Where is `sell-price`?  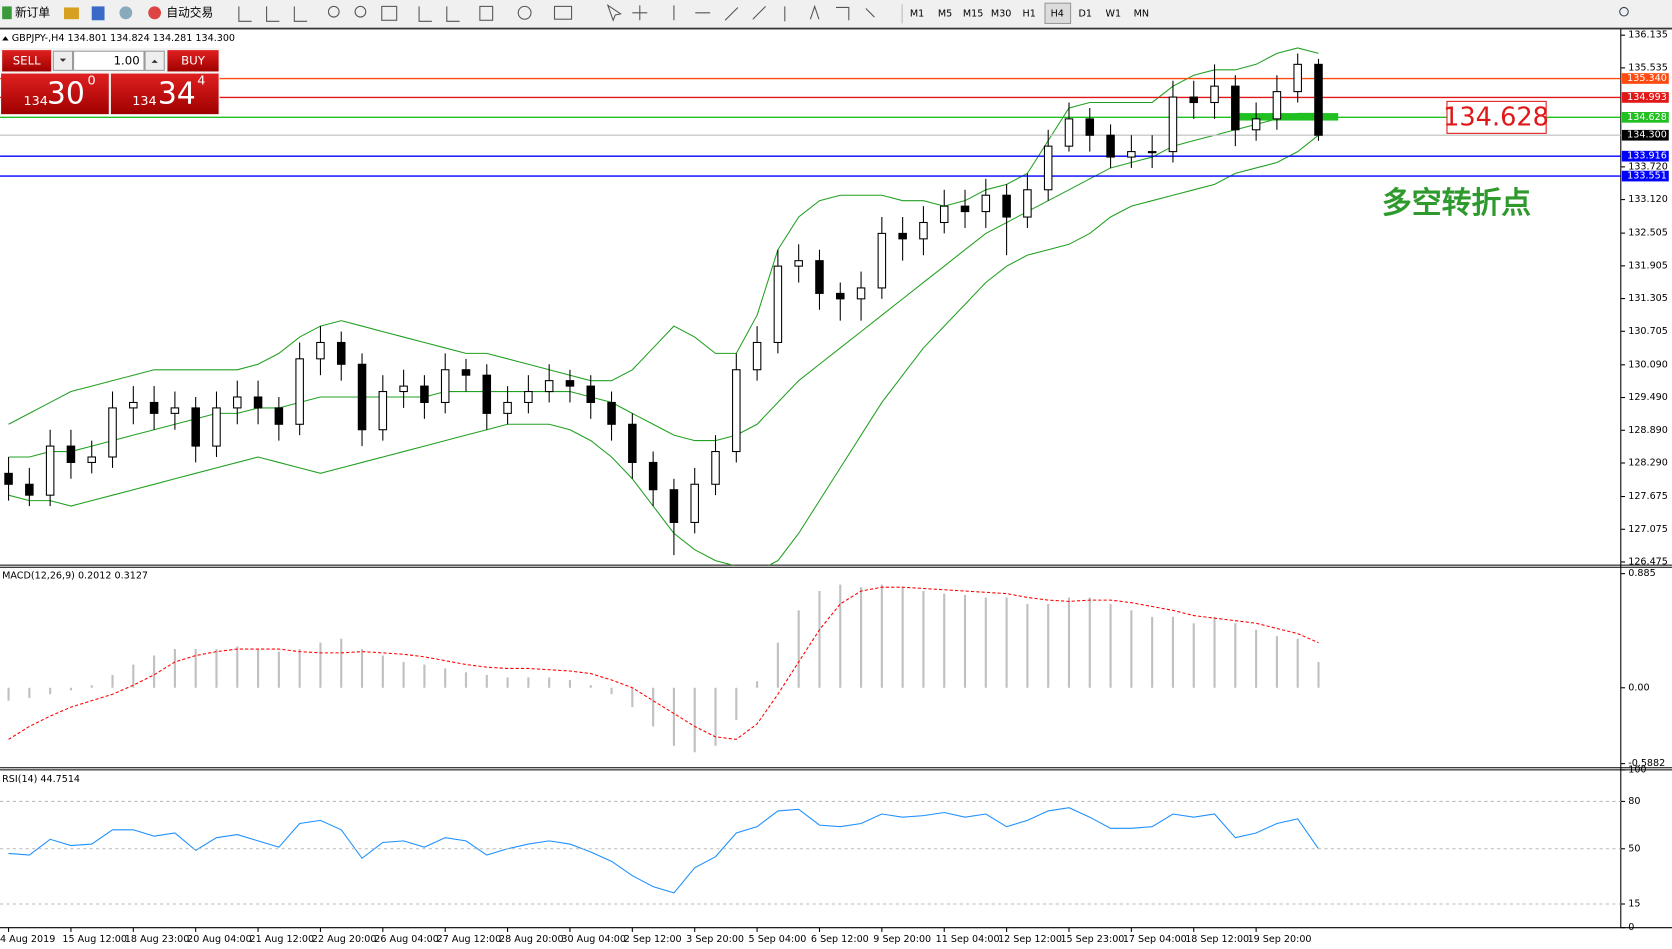 sell-price is located at coordinates (55, 94).